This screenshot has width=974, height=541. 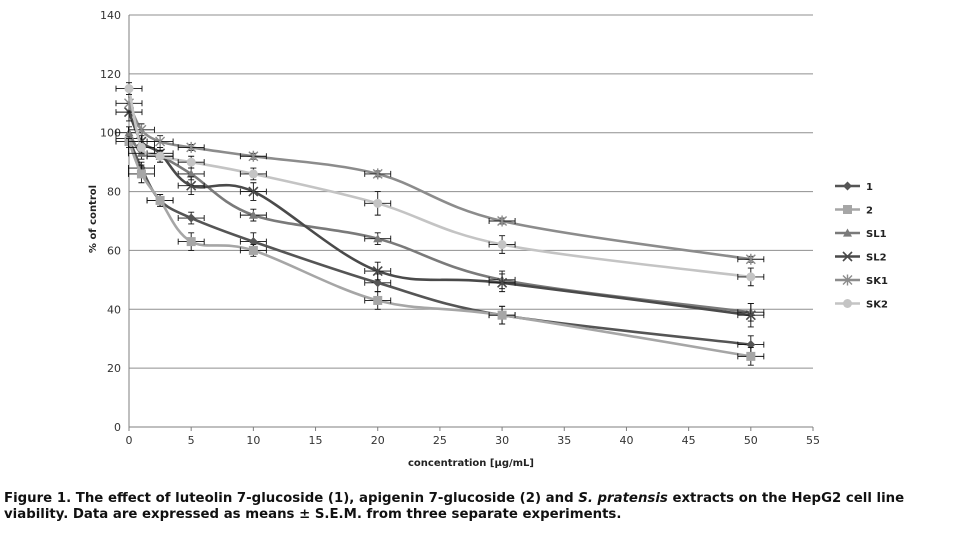 I want to click on y-tick-label: 80, so click(x=114, y=192).